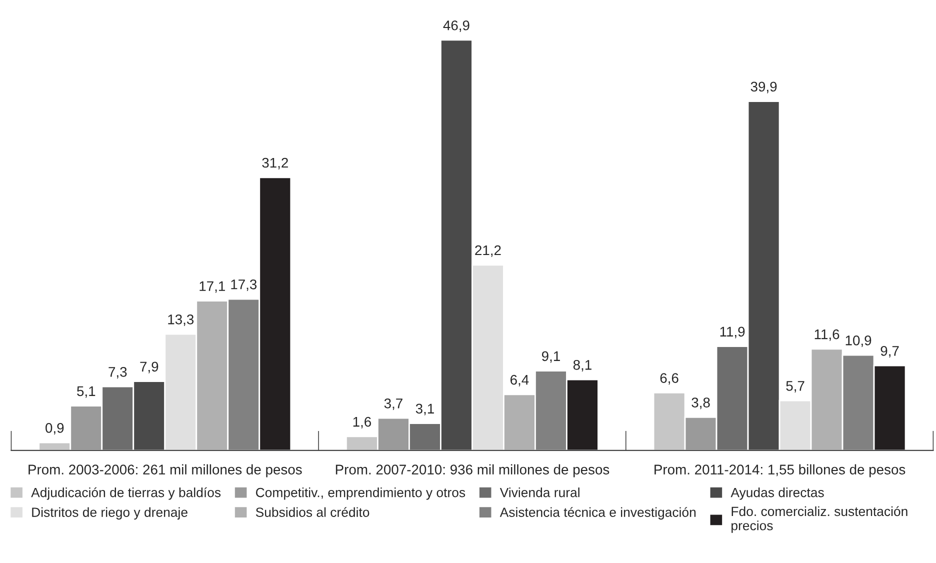 The image size is (936, 563). Describe the element at coordinates (701, 404) in the screenshot. I see `data-label: 3,8` at that location.